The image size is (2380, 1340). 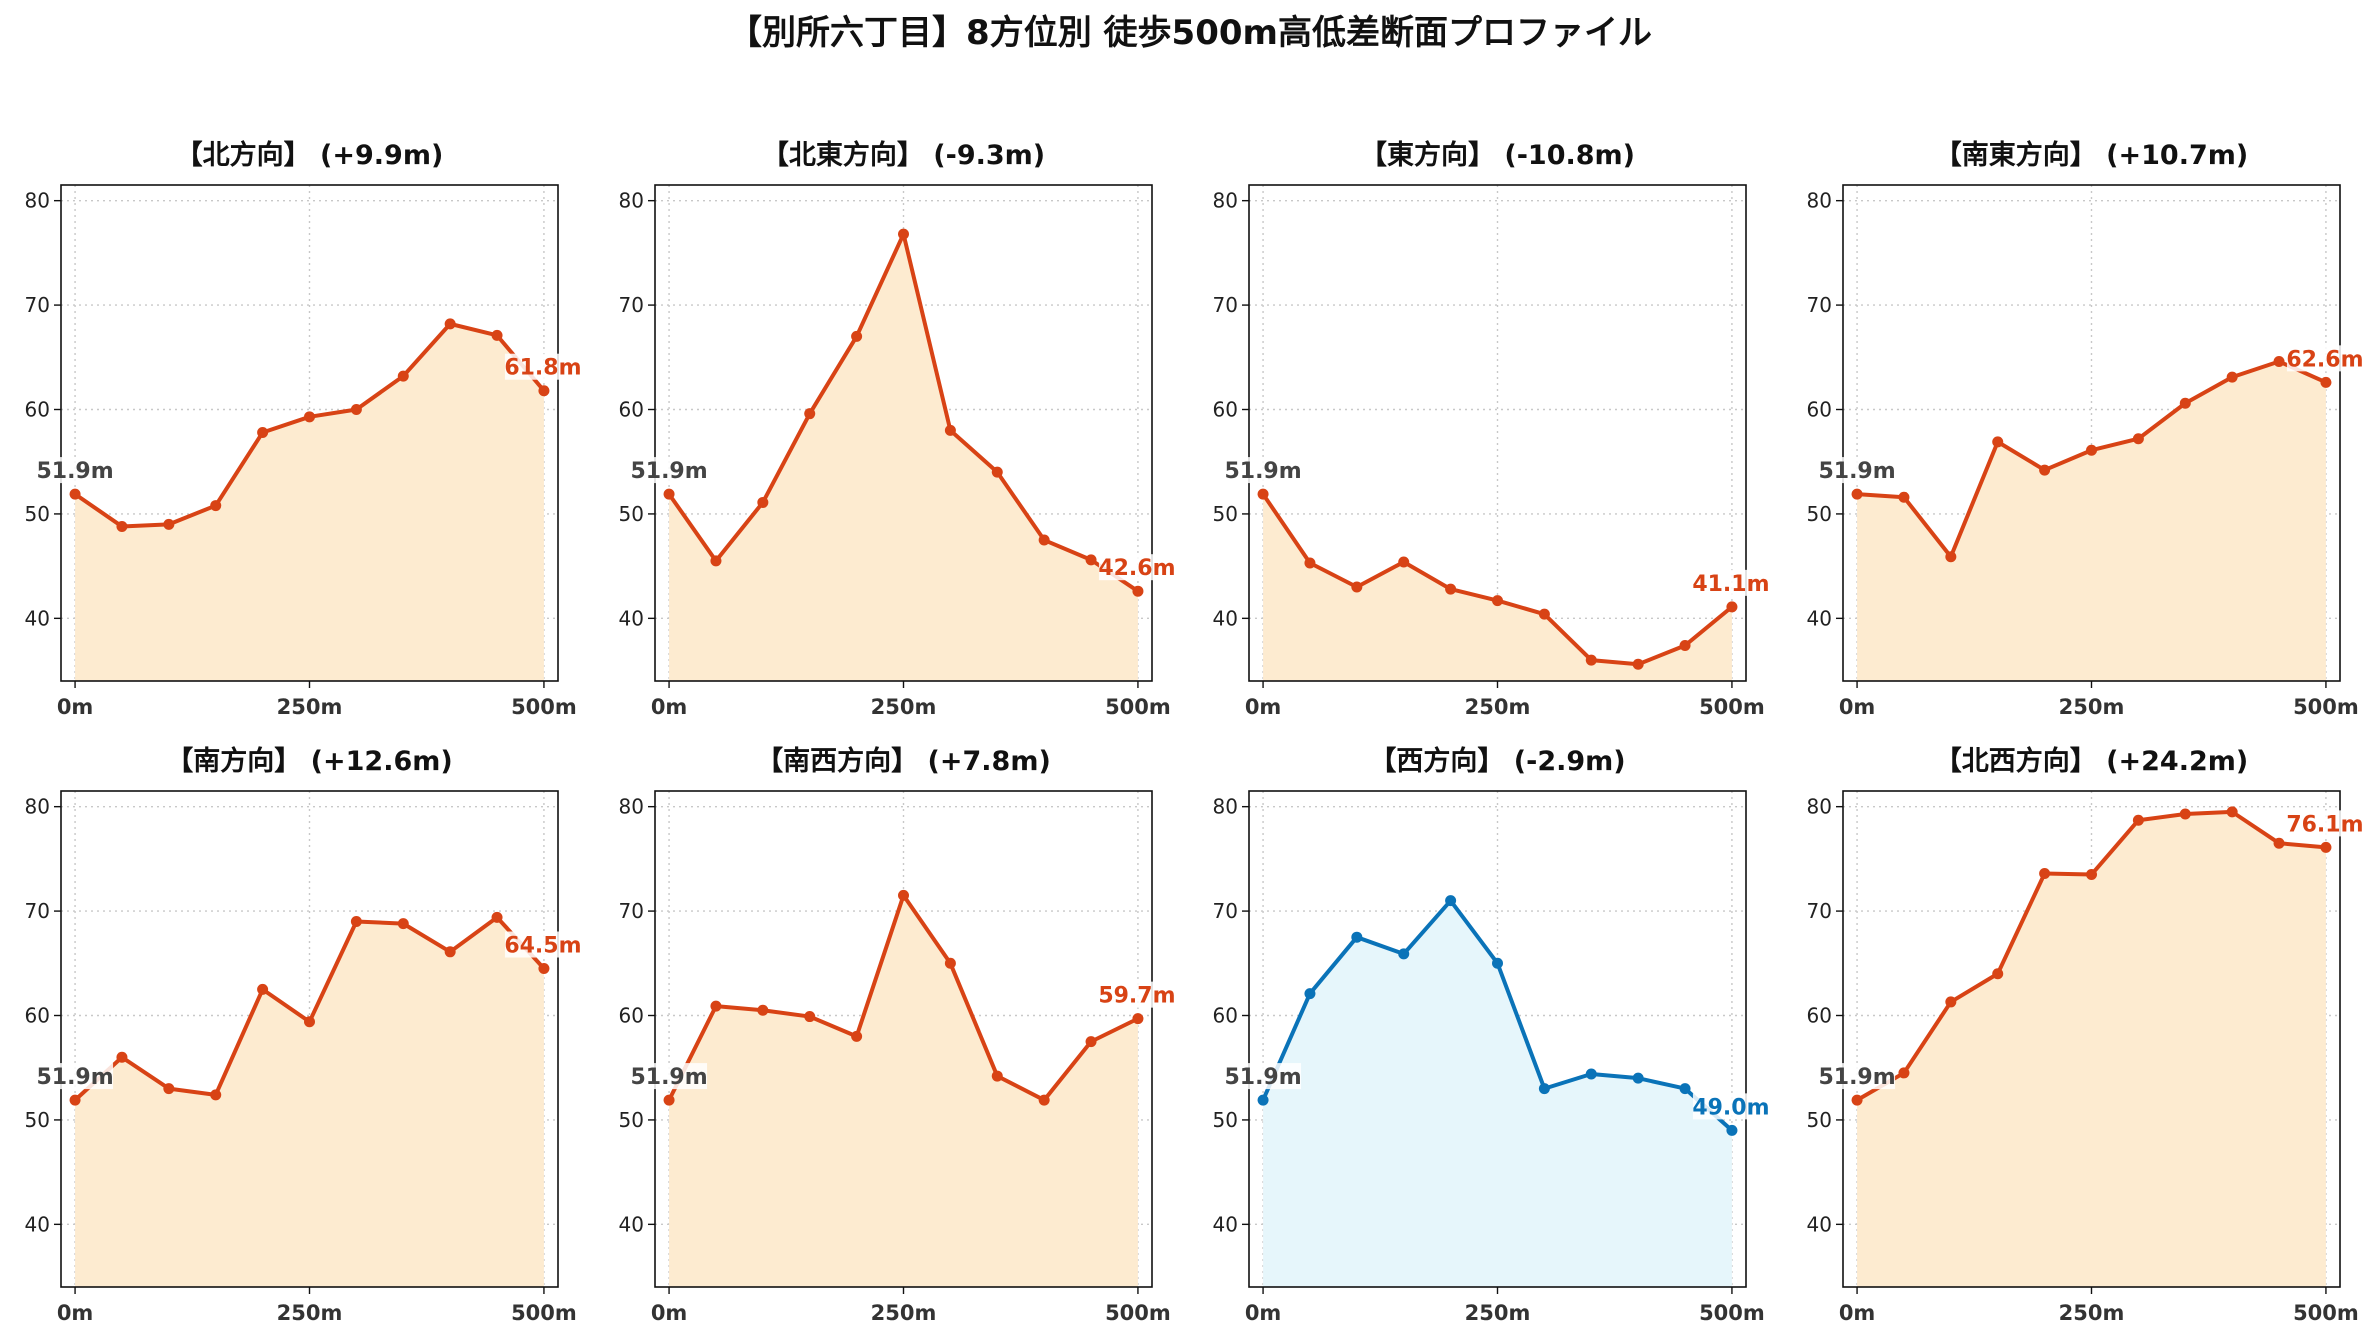 I want to click on end-value-label: 59.7m, so click(x=1136, y=996).